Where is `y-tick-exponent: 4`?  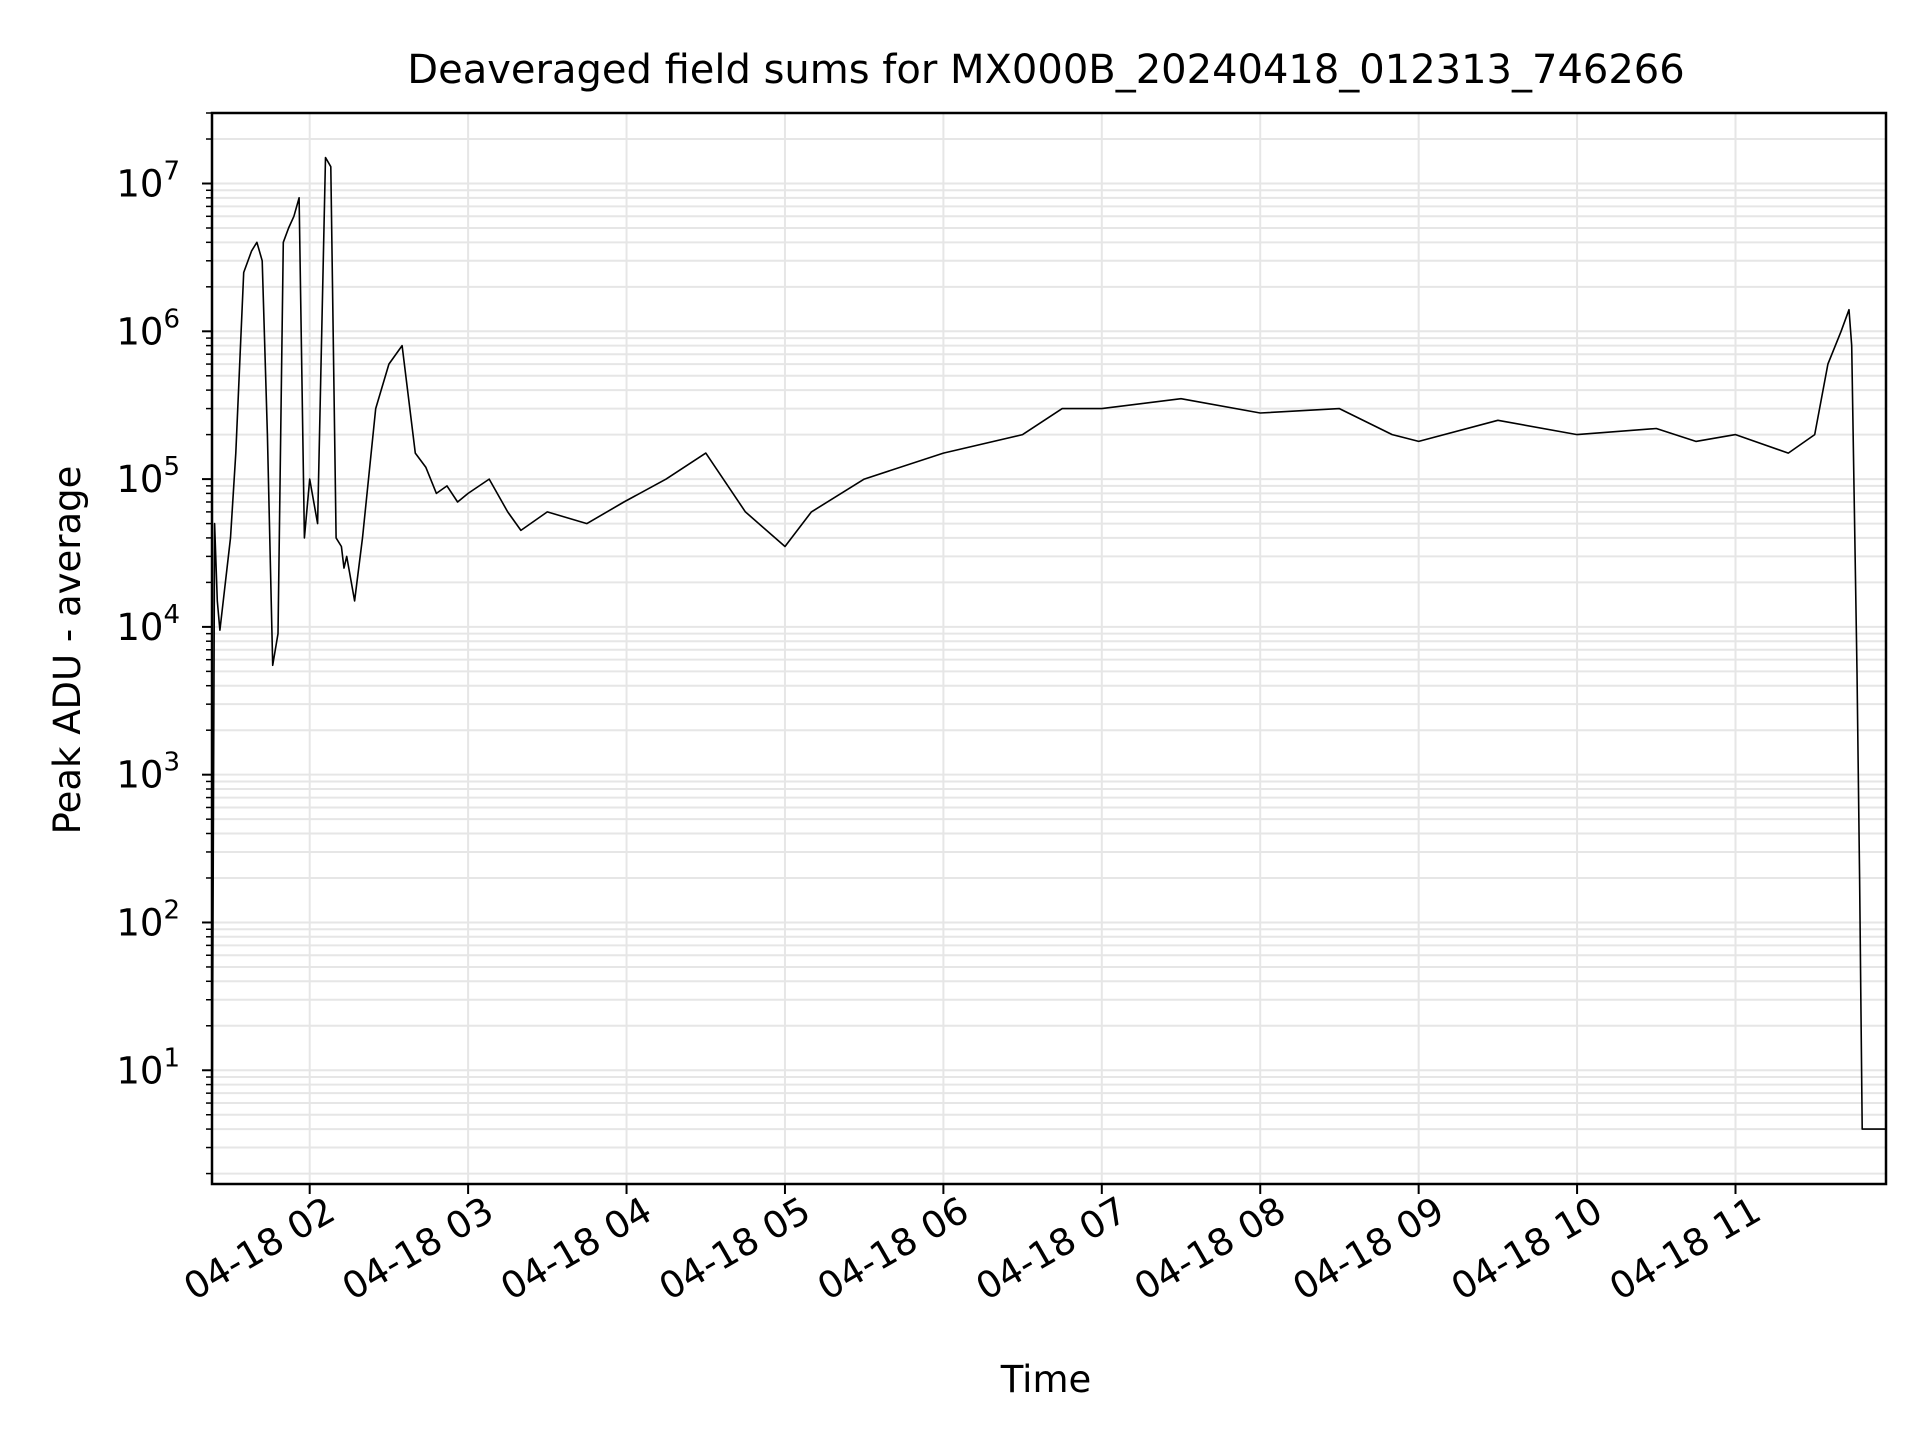
y-tick-exponent: 4 is located at coordinates (171, 615).